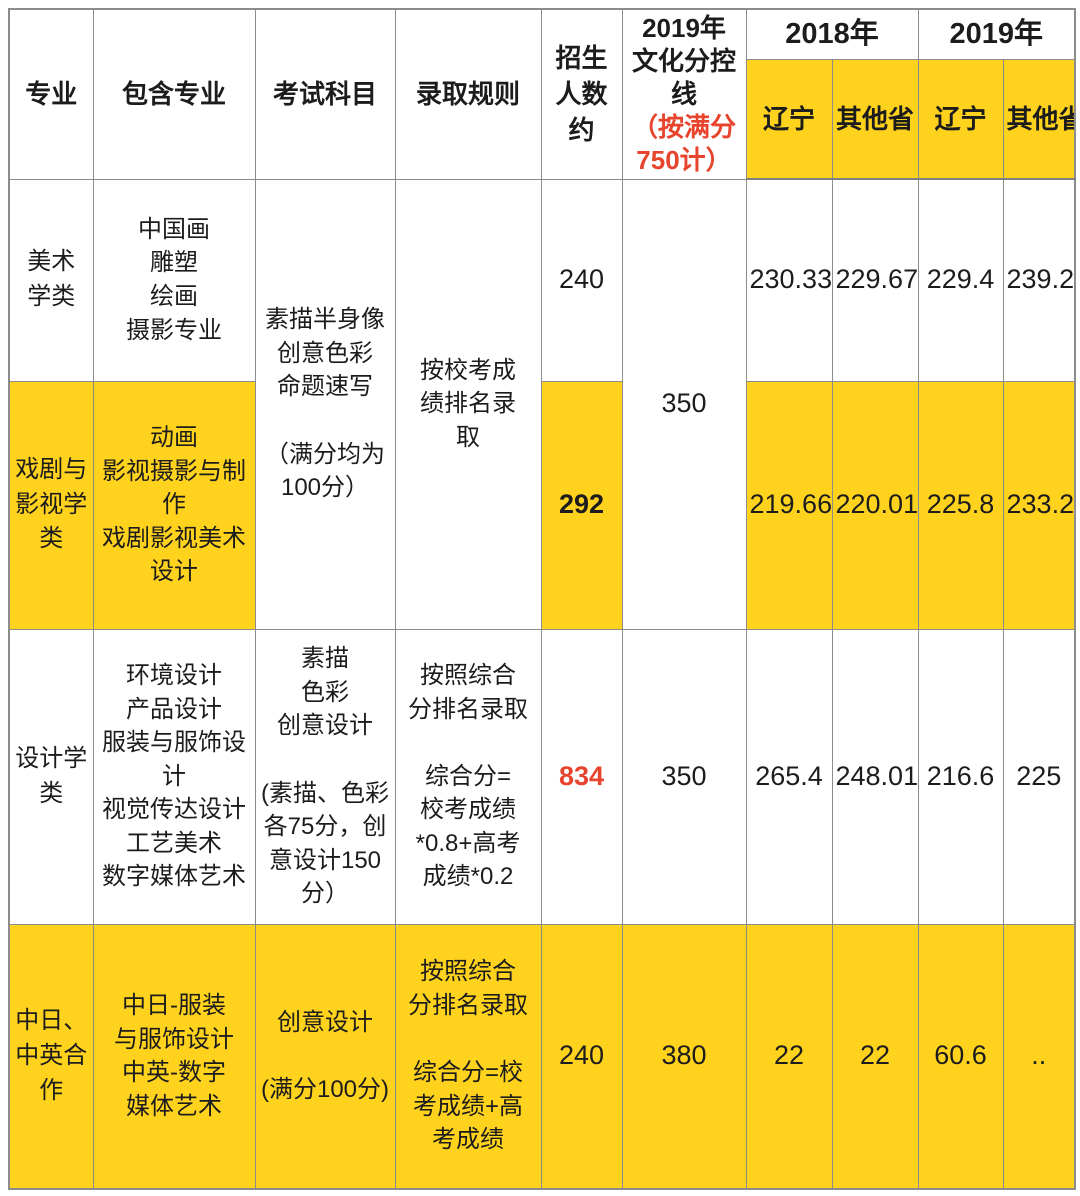  I want to click on header-2018-other-provinces: 其他省, so click(875, 119).